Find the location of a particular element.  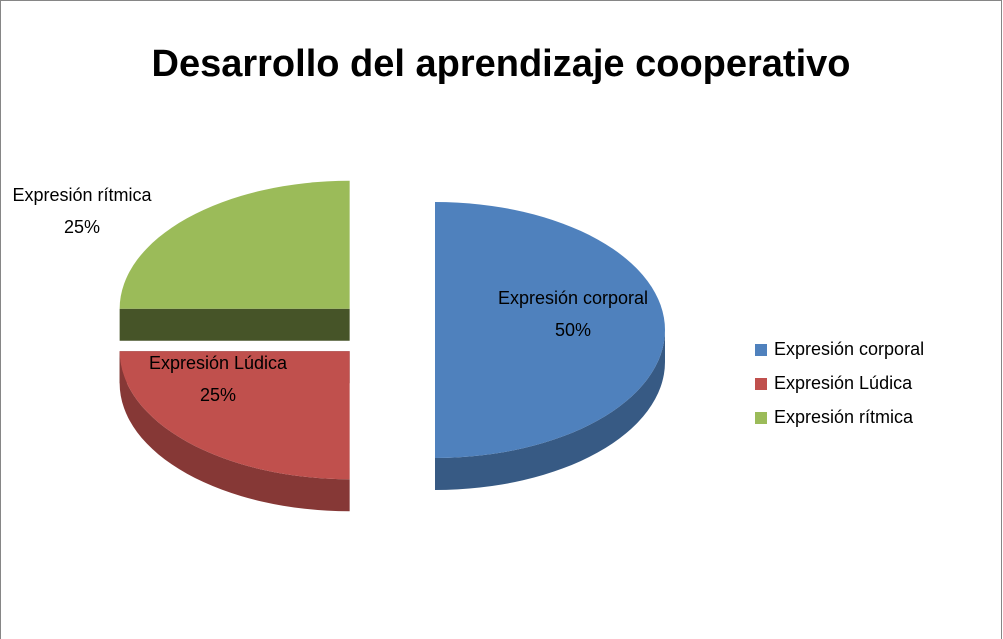

legend-label: Expresión corporal is located at coordinates (849, 349).